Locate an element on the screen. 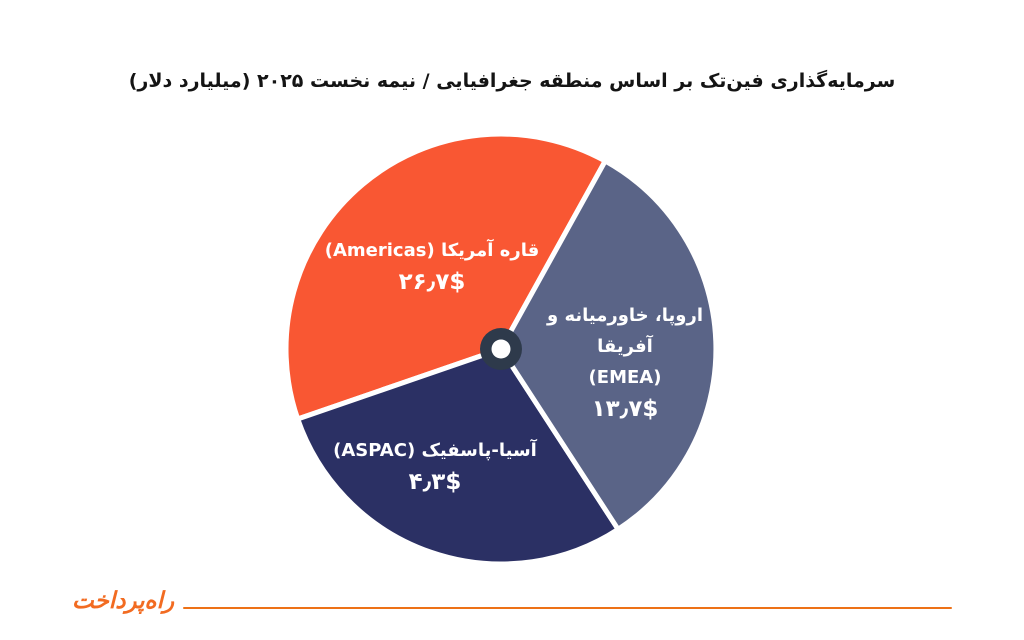  slice-label-emea: اروپا، خاورمیانه و آفریقا (EMEA) ۱۳٫۷$ is located at coordinates (625, 362).